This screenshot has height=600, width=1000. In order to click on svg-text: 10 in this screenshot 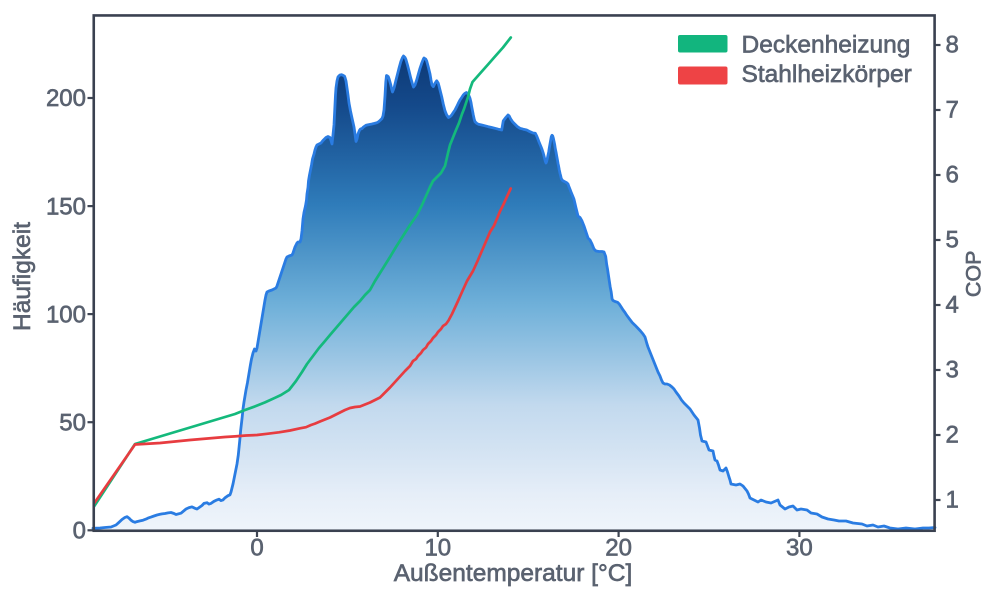, I will do `click(437, 547)`.